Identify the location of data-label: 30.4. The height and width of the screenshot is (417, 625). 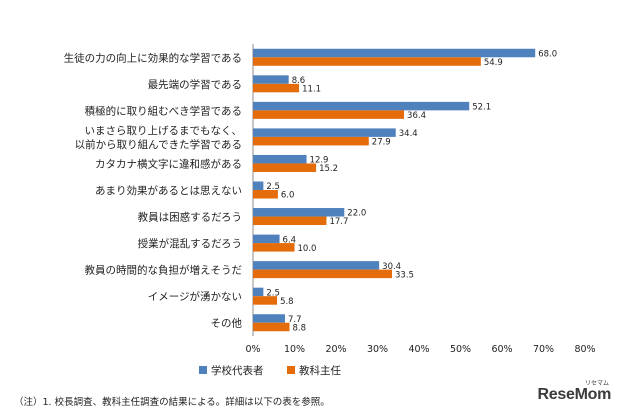
(391, 267).